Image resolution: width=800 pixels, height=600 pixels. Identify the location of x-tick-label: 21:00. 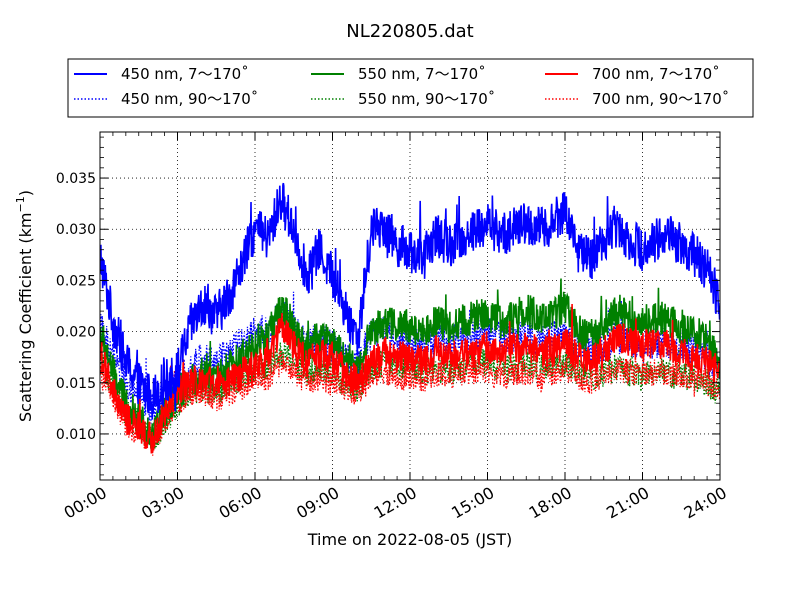
(627, 503).